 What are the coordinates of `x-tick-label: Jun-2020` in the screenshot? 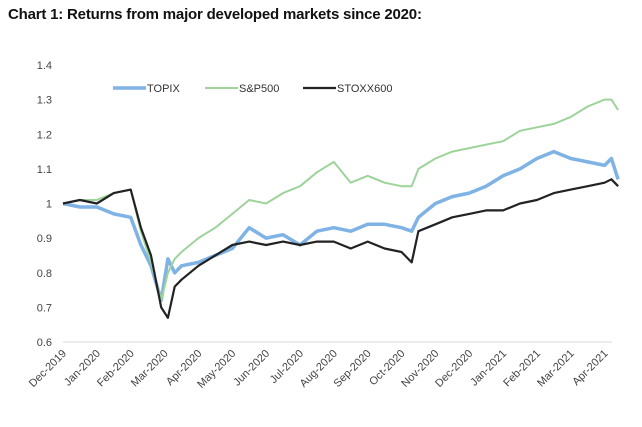 It's located at (251, 368).